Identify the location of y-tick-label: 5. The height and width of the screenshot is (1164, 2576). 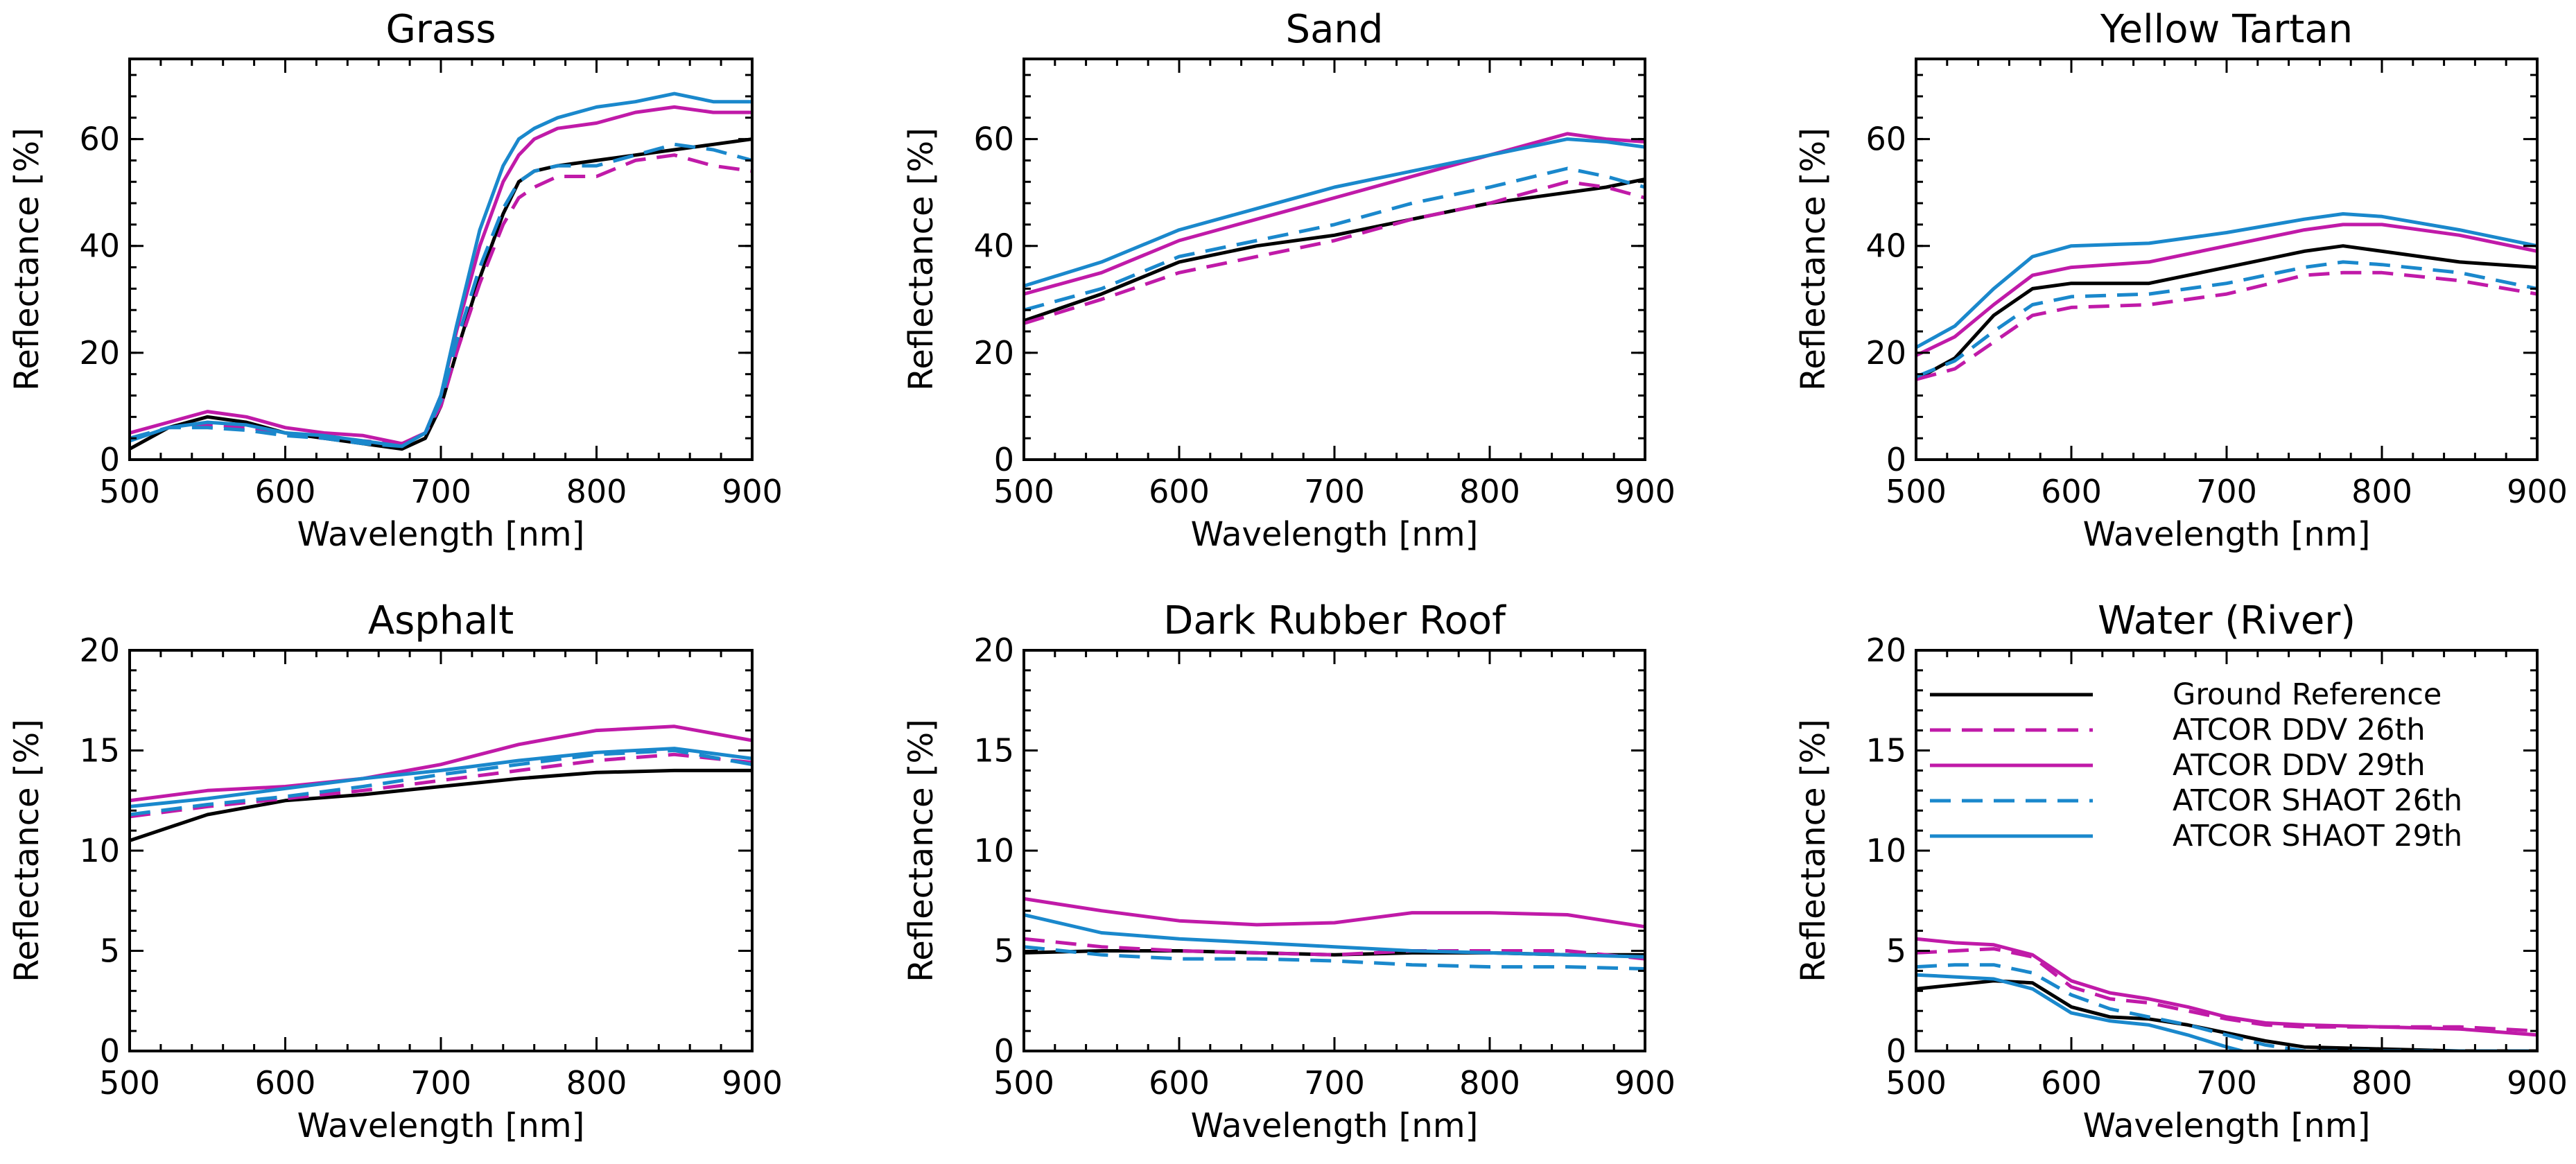
(110, 951).